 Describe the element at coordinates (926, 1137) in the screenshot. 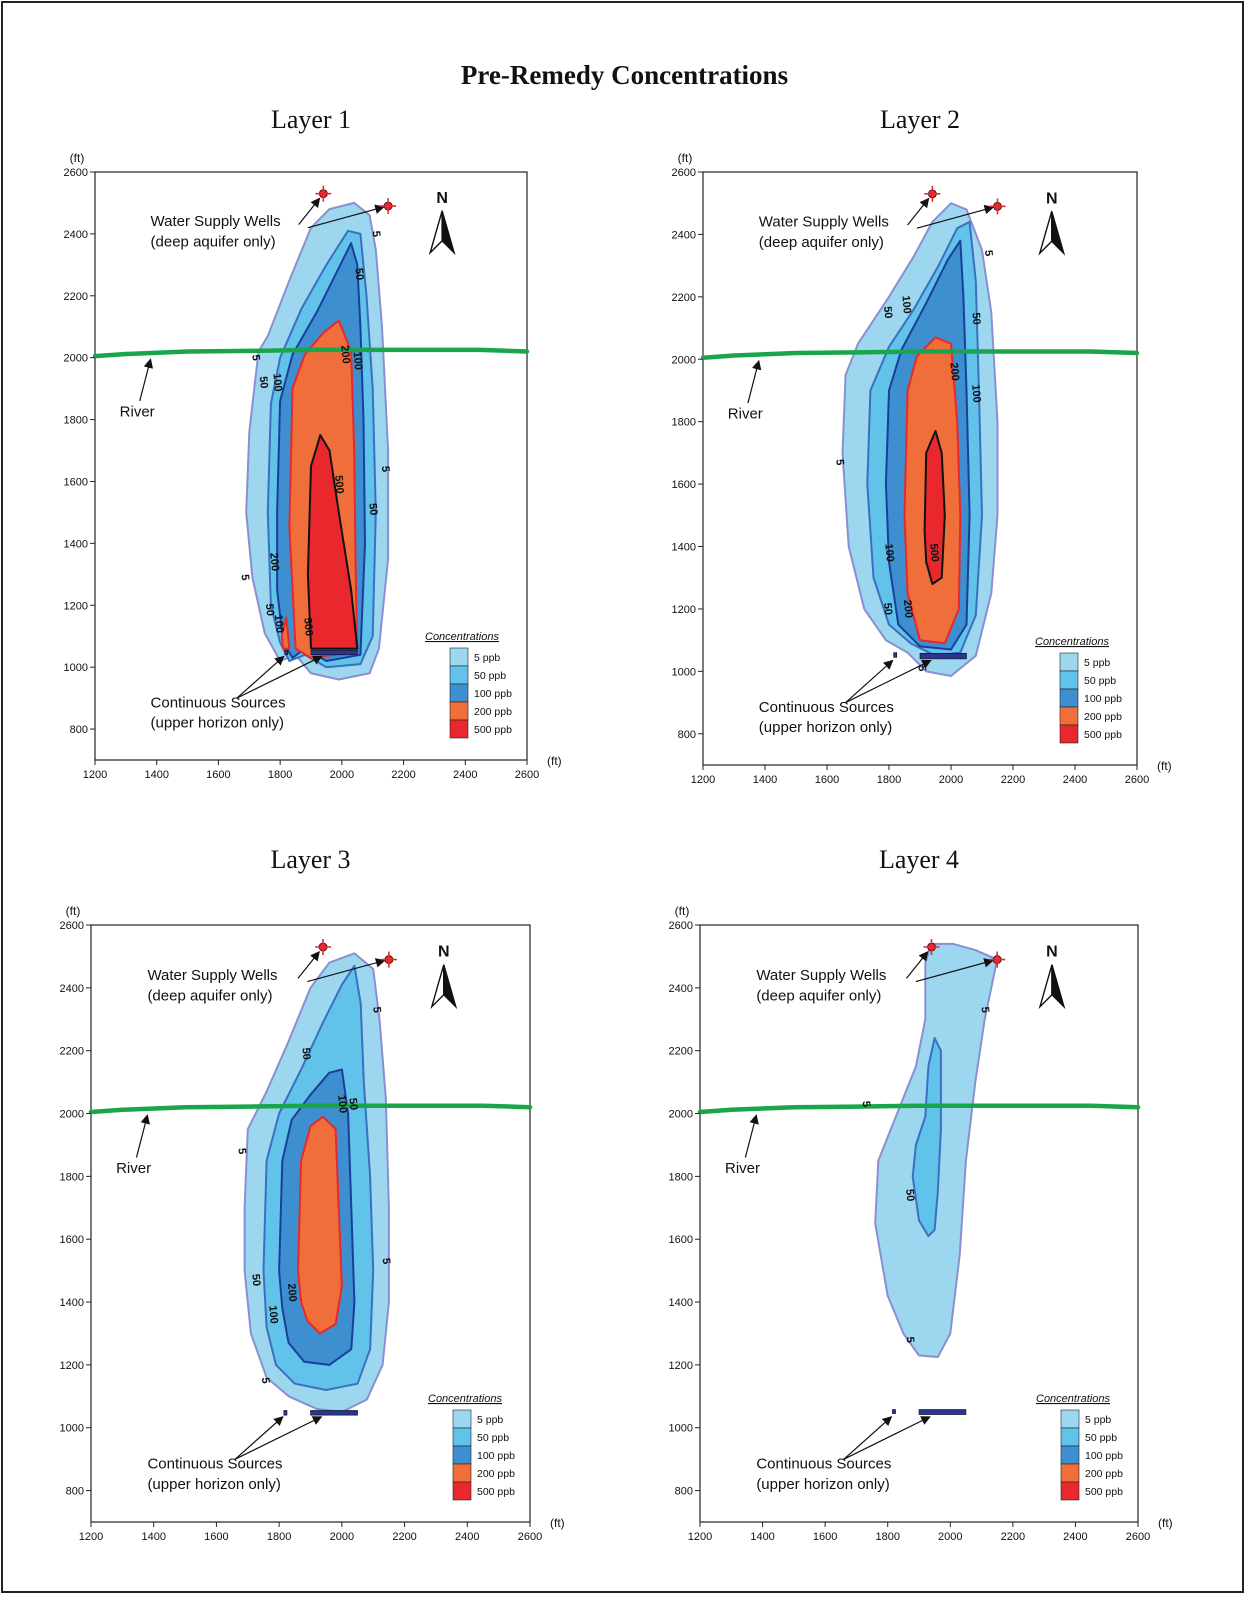

I see `plume-50-contour` at that location.